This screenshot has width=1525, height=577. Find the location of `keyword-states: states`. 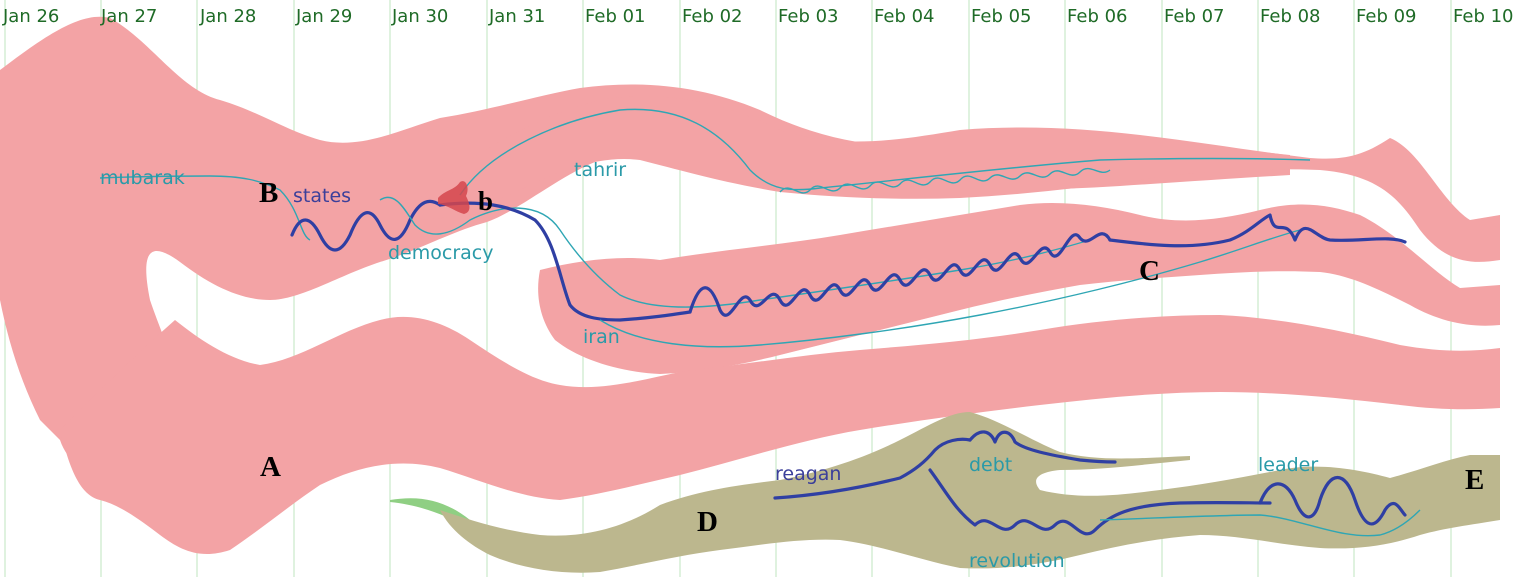

keyword-states: states is located at coordinates (322, 196).